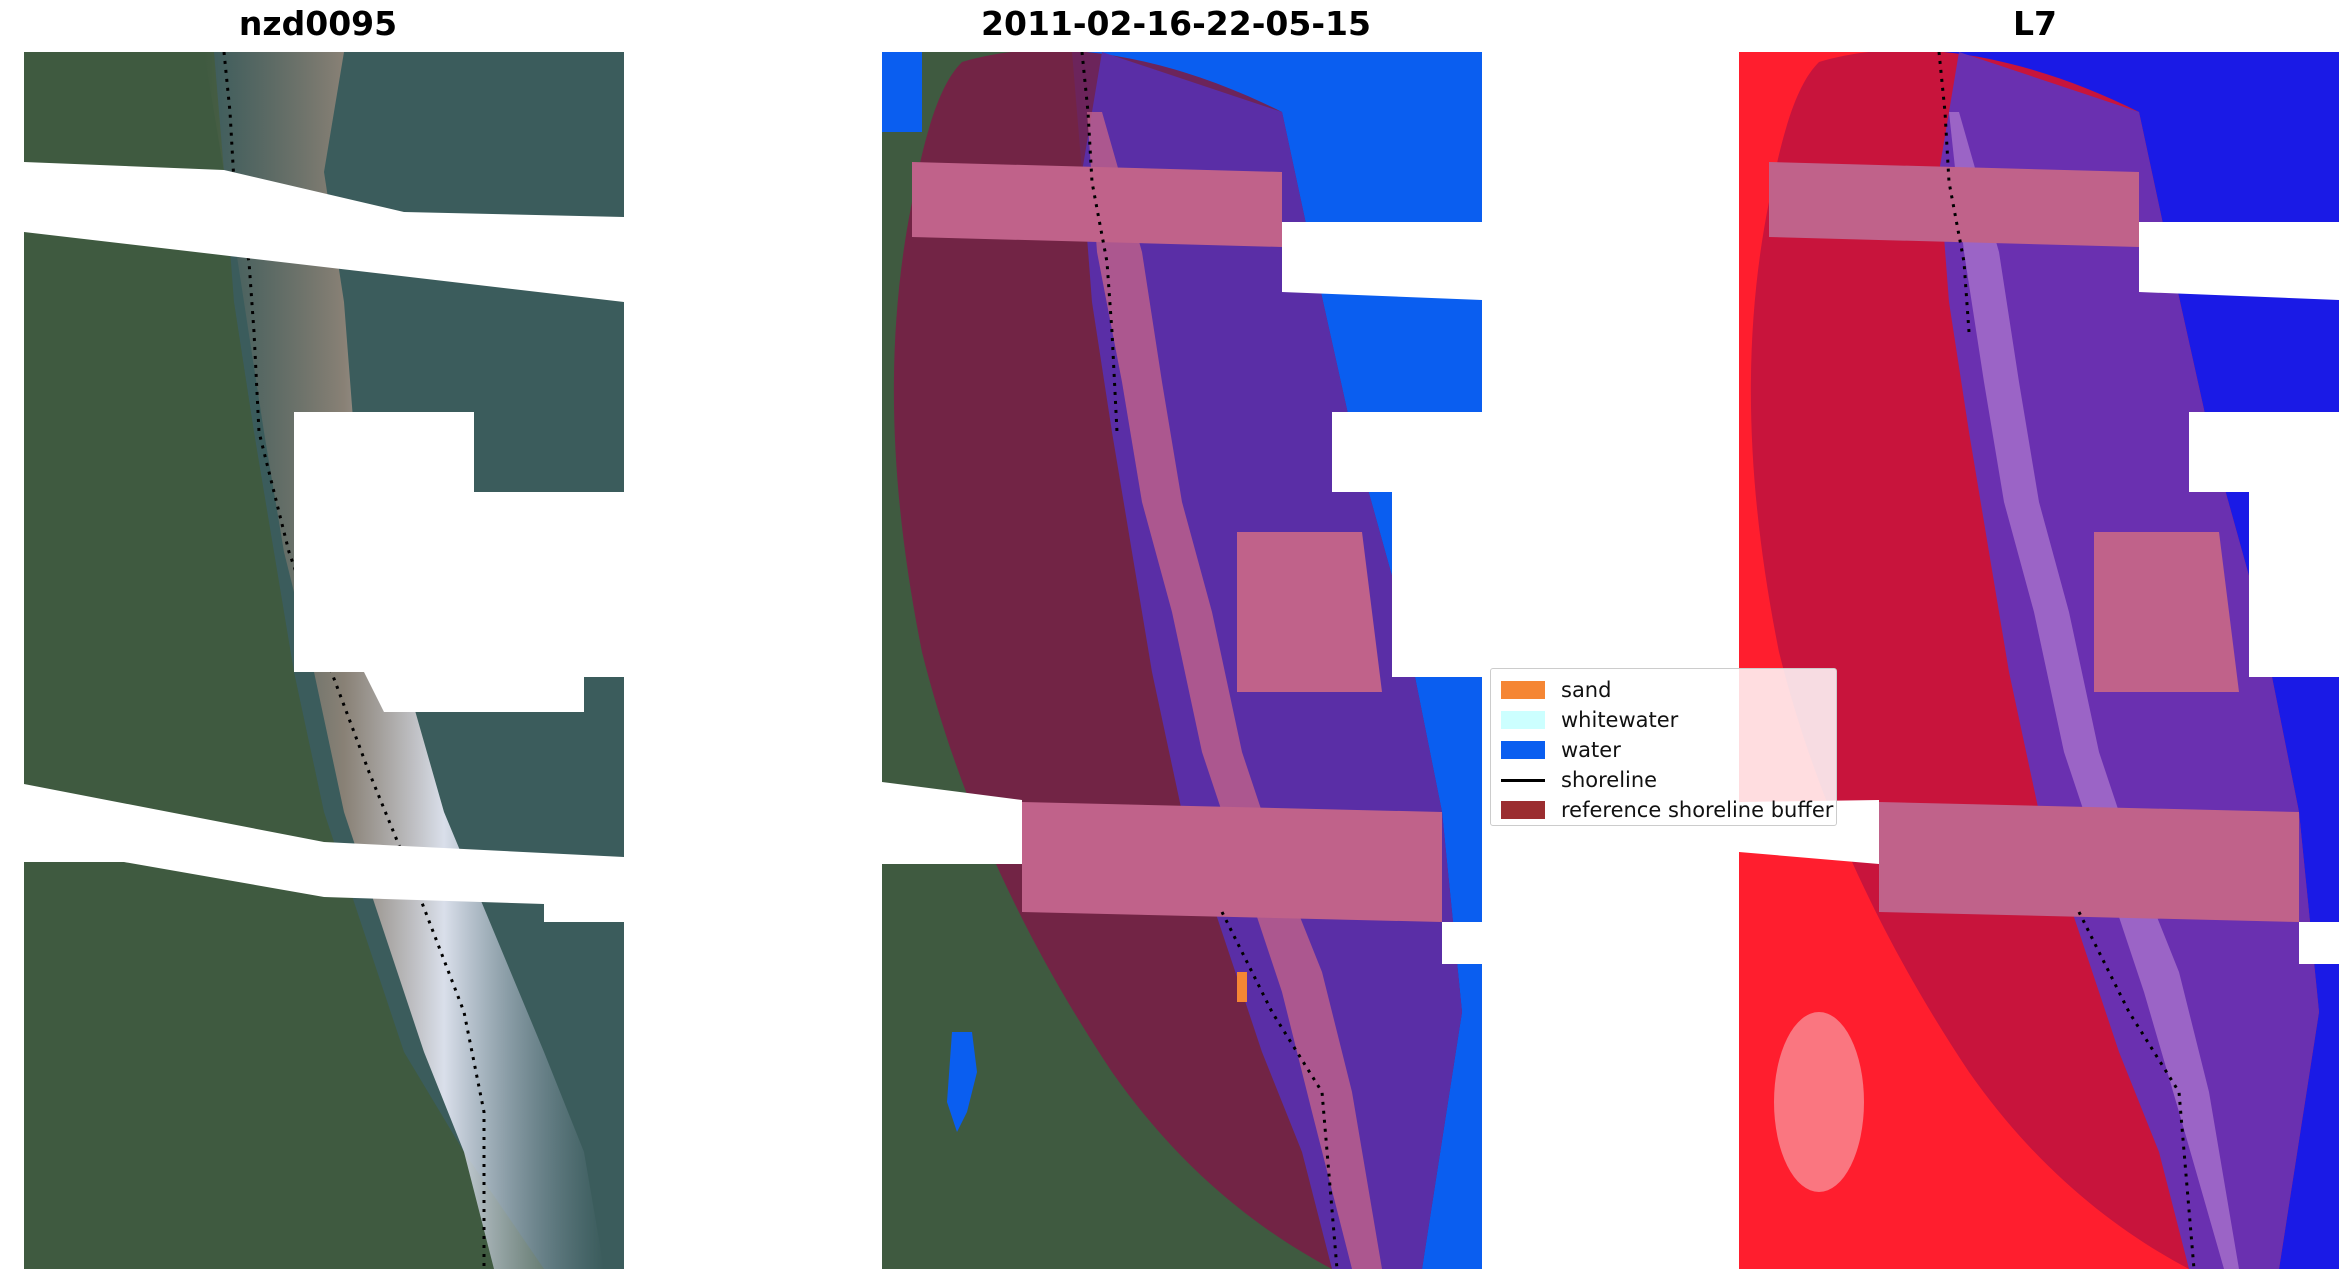 This screenshot has height=1283, width=2352. I want to click on legend-item-sand: sand, so click(1556, 690).